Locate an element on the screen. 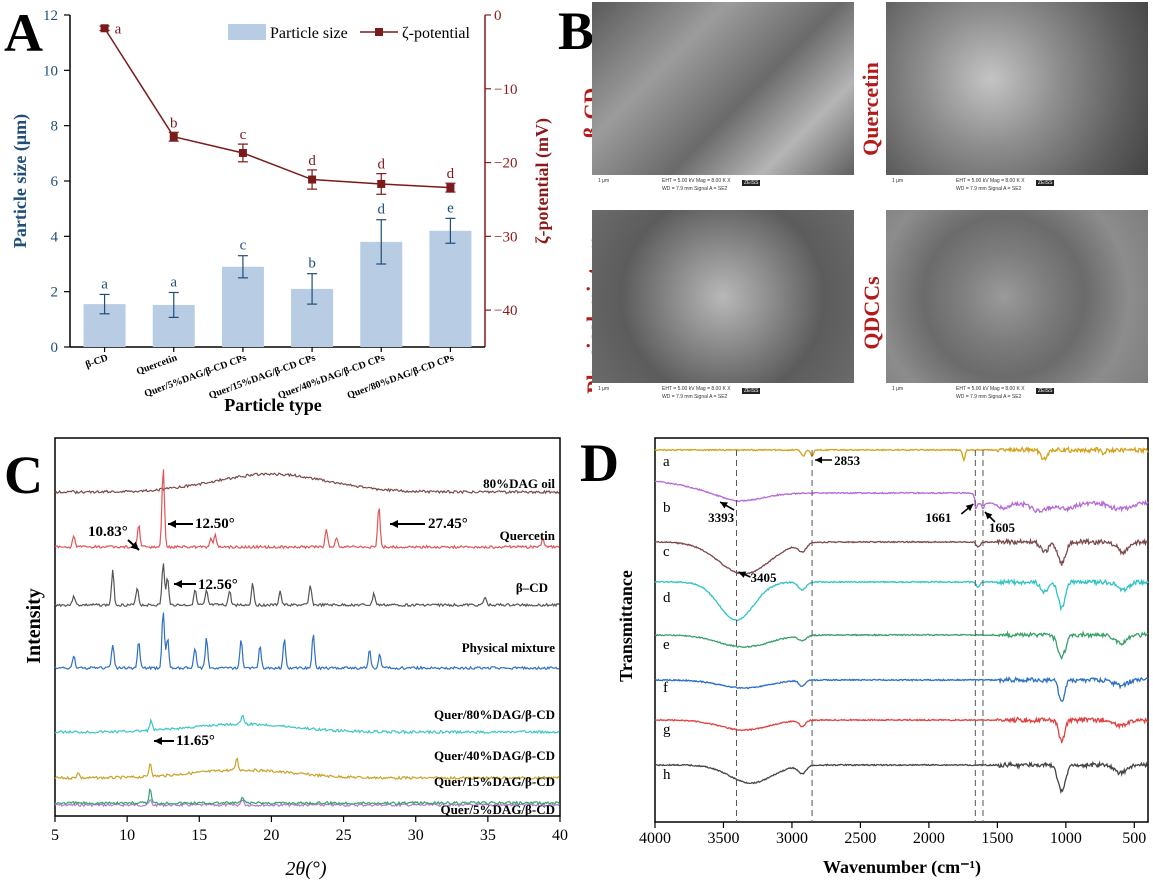 The height and width of the screenshot is (882, 1153). peak-annotation: 10.83° is located at coordinates (108, 532).